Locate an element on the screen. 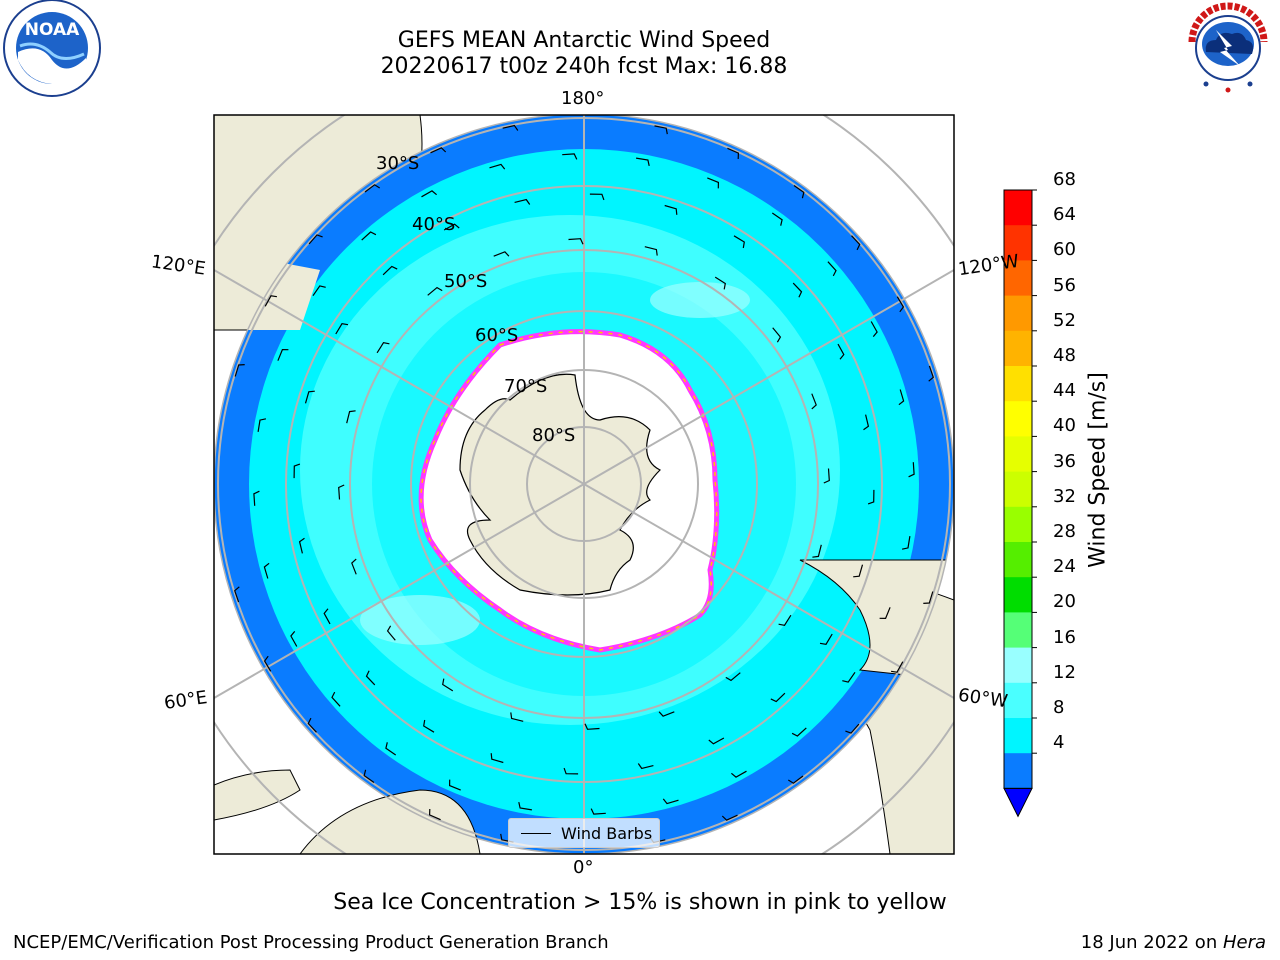 This screenshot has width=1280, height=960. lat-label-30: 30°S is located at coordinates (397, 163).